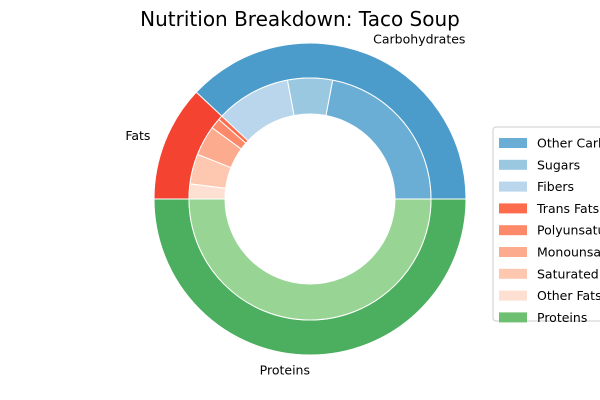  I want to click on label-carbohydrates: Carbohydrates, so click(419, 38).